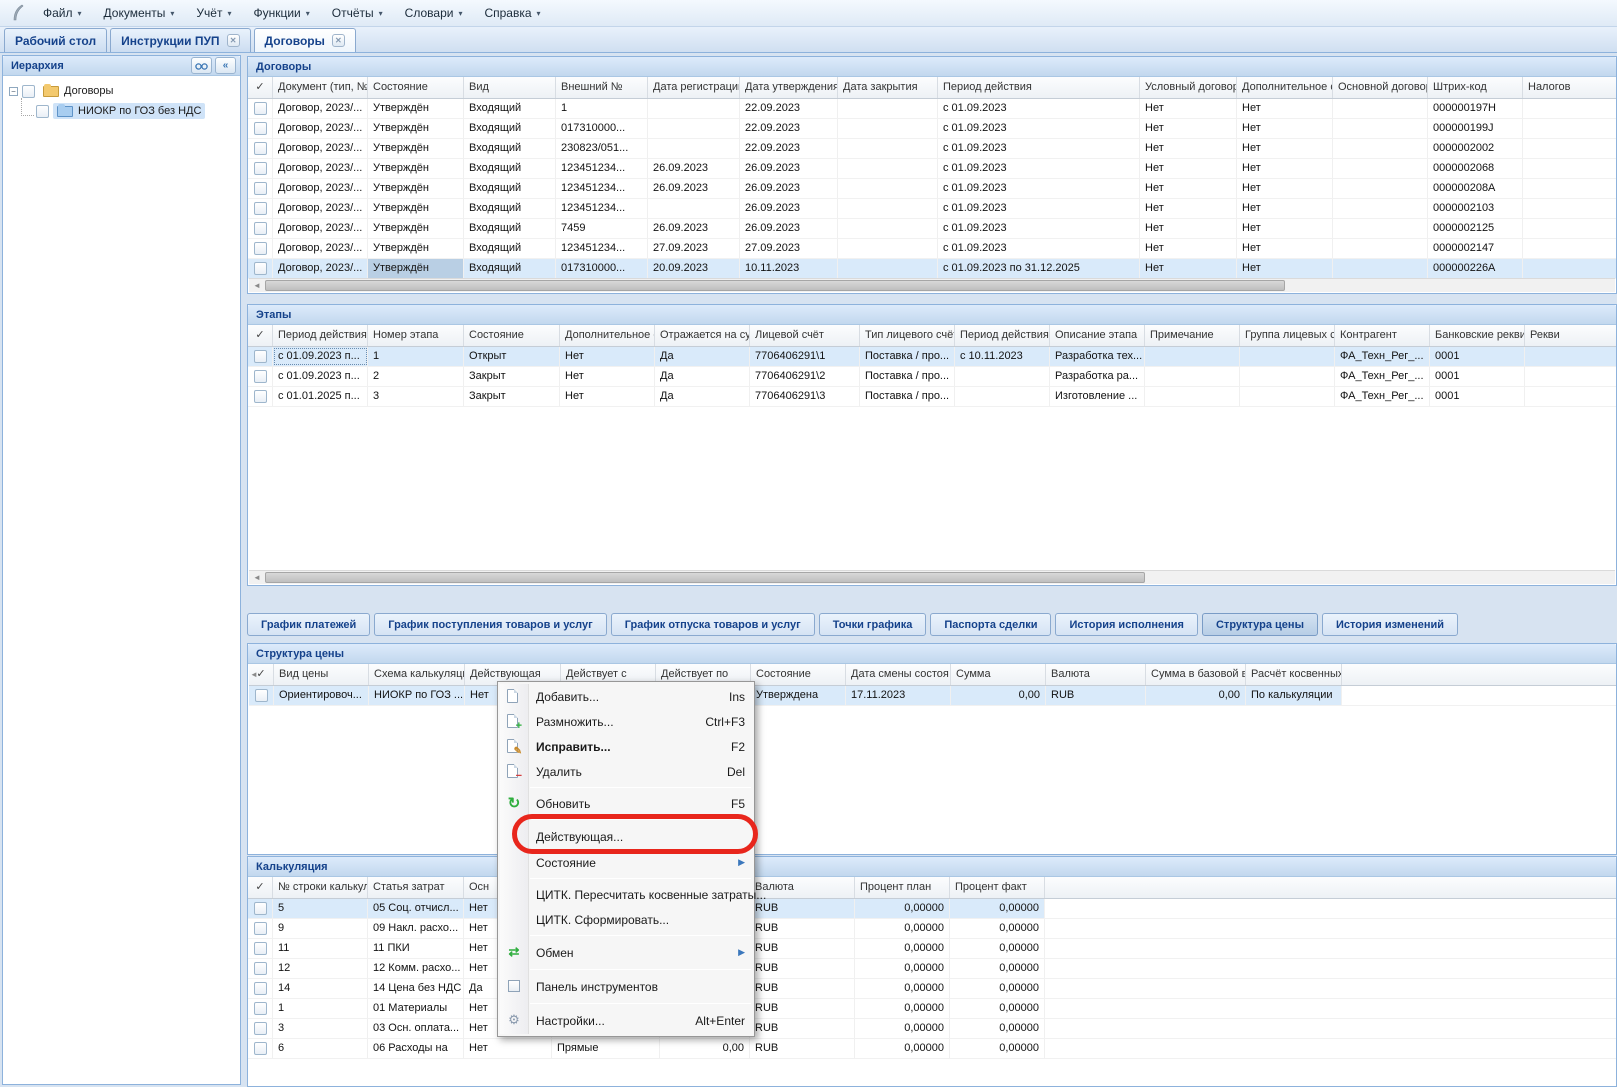 The image size is (1617, 1087). What do you see at coordinates (416, 1008) in the screenshot?
I see `table-cell: 01 Материалы` at bounding box center [416, 1008].